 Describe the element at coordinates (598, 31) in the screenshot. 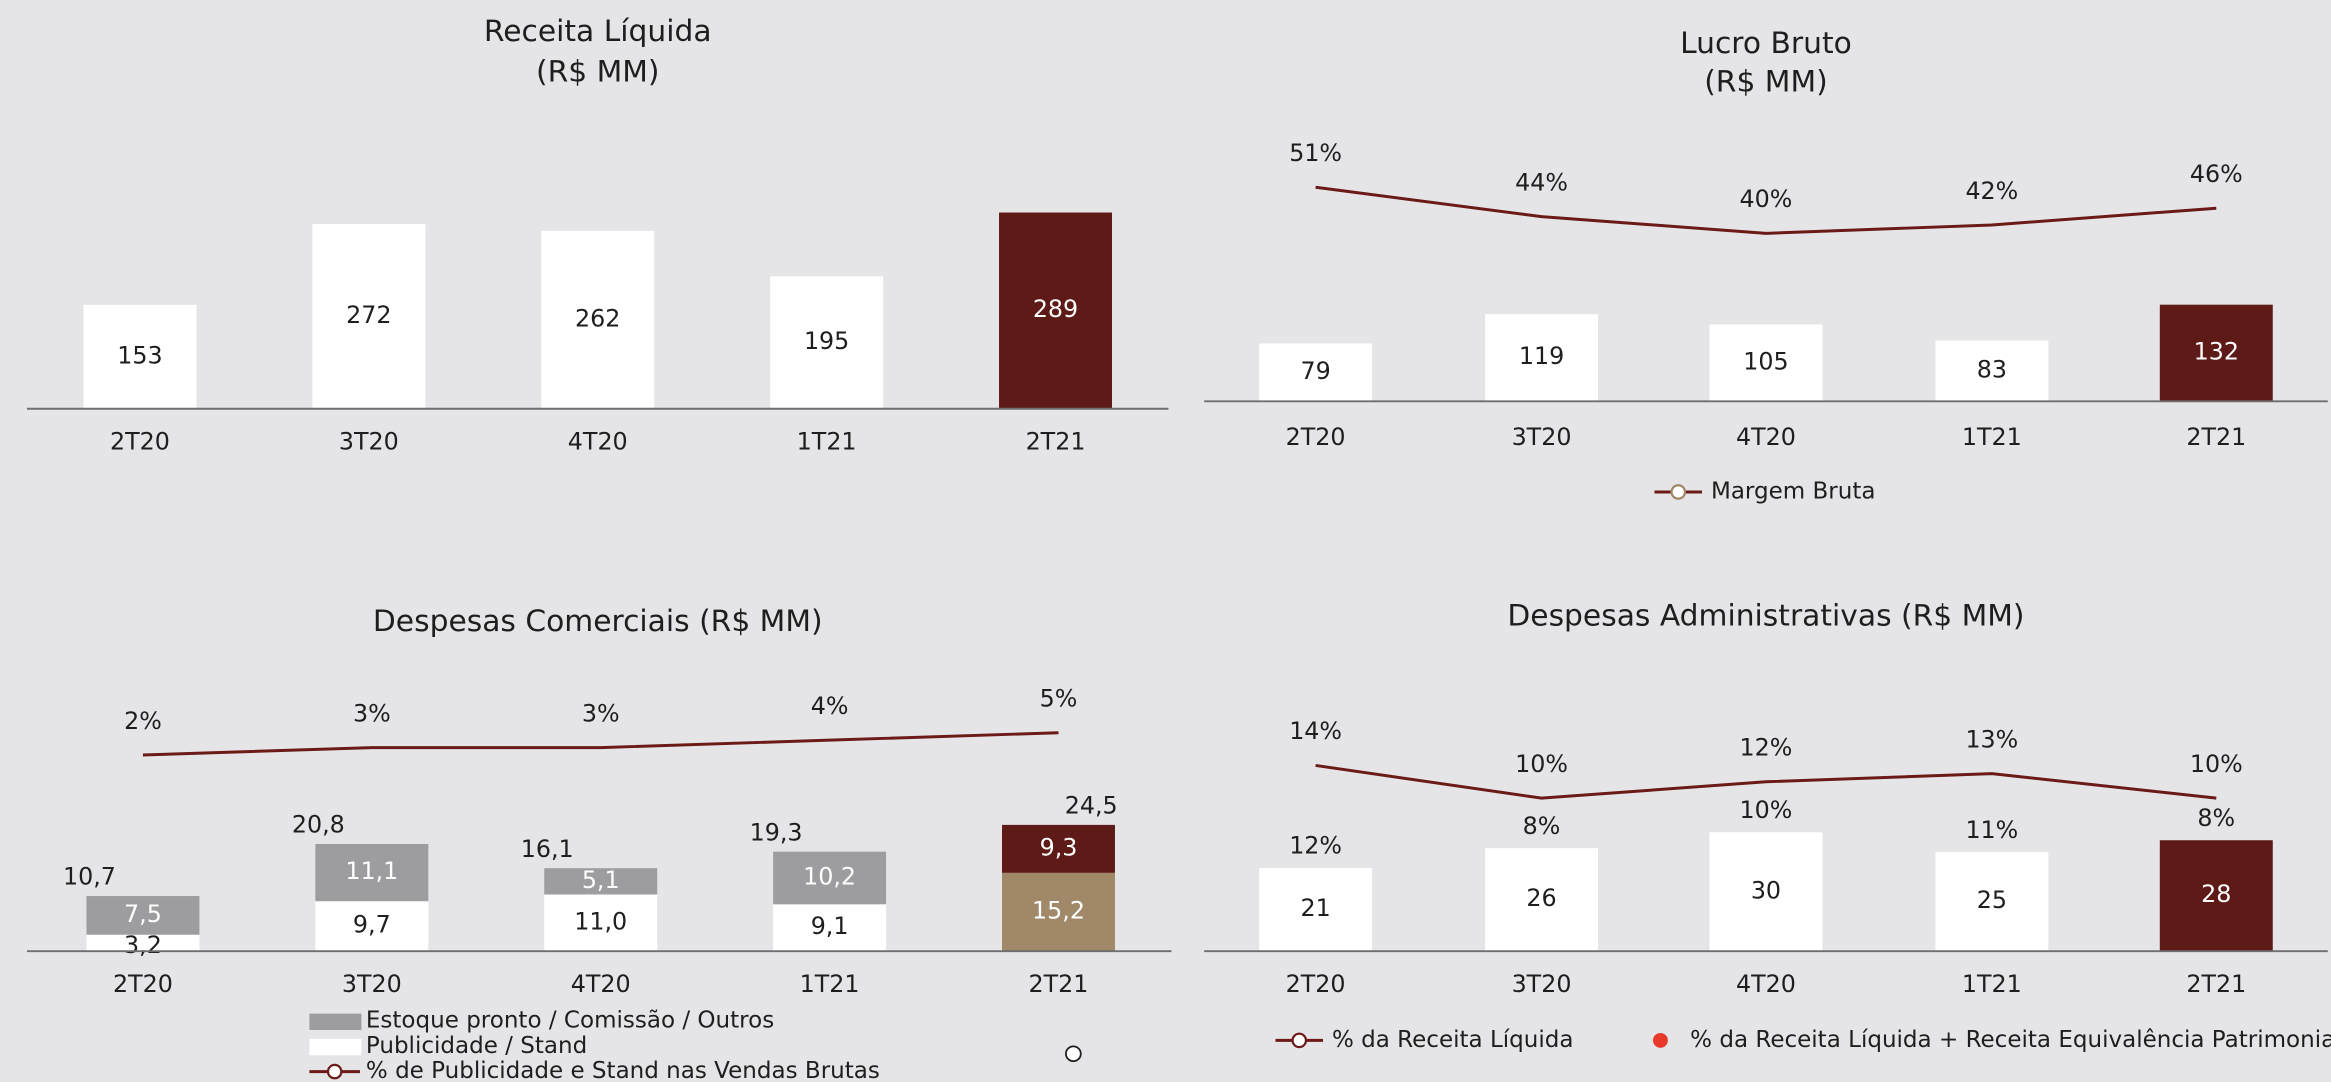

I see `chart-title: Receita Líquida` at that location.